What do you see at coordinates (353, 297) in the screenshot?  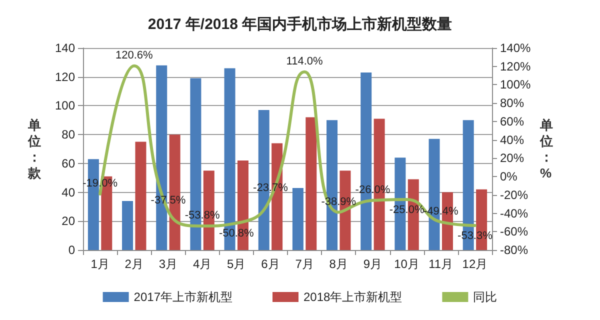 I see `legend-label: 2018年上市新机型` at bounding box center [353, 297].